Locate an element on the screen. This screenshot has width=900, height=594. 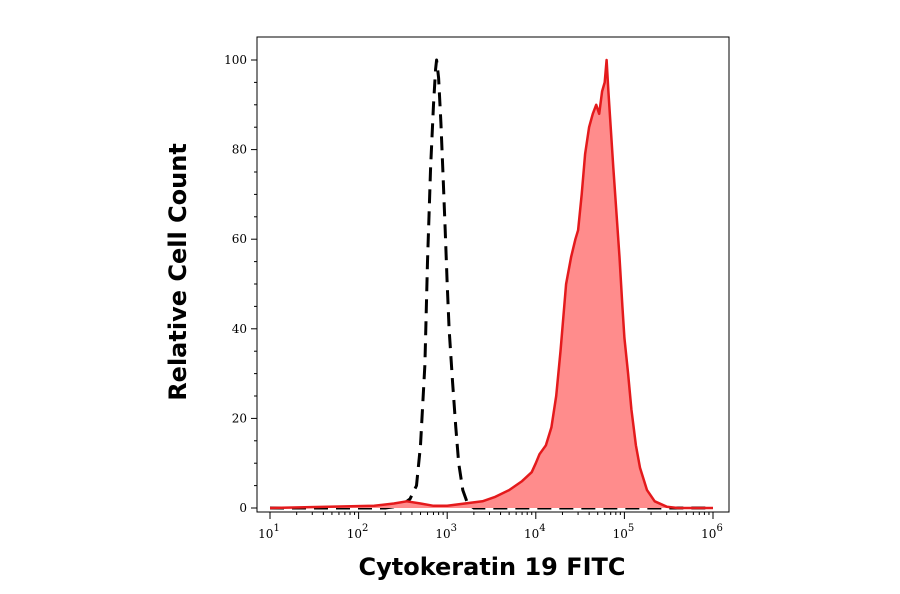
x-axis-title: Cytokeratin 19 FITC is located at coordinates (491, 567).